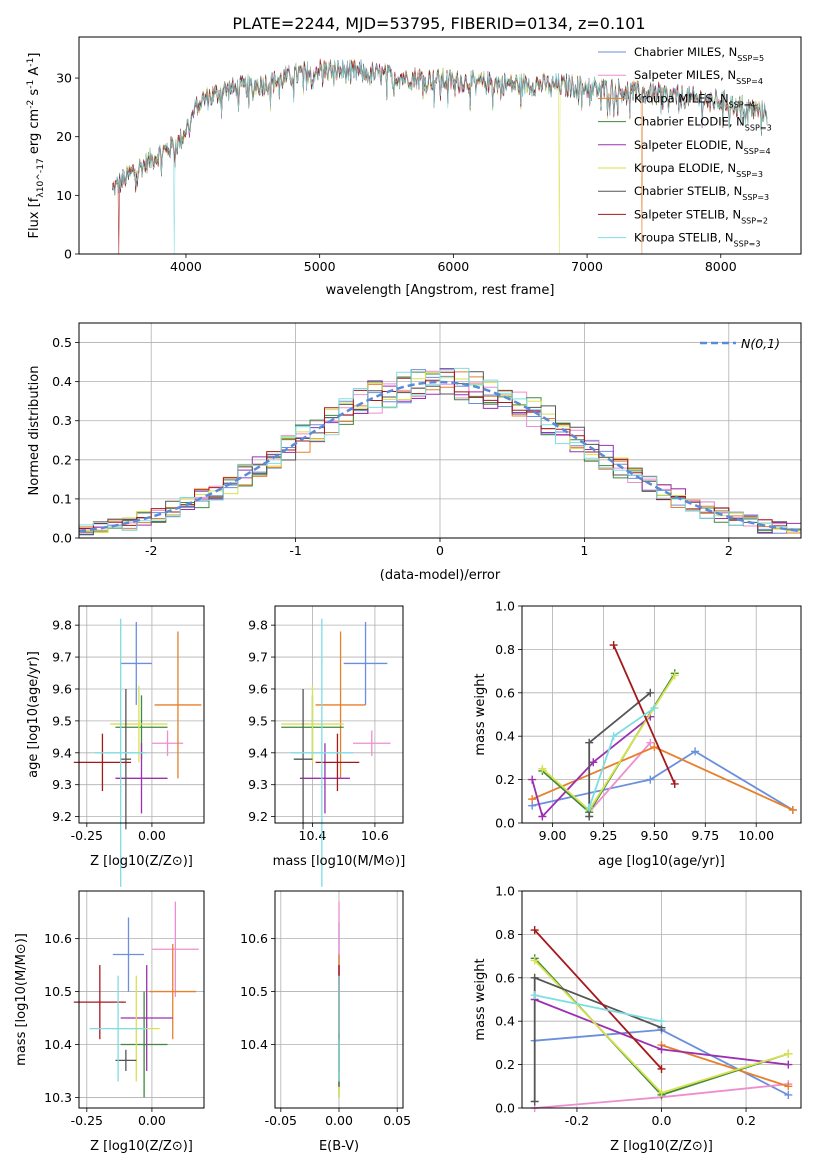 This screenshot has height=1170, width=819. What do you see at coordinates (295, 550) in the screenshot?
I see `x-tick-label: -1` at bounding box center [295, 550].